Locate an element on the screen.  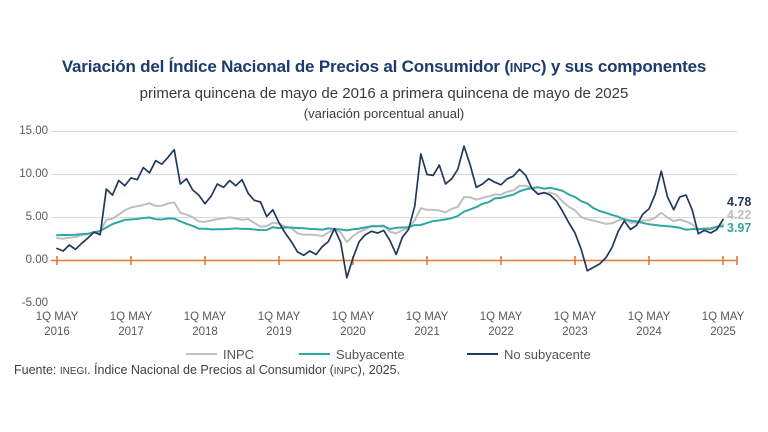
x-tick-label-2019: 1Q MAY 2019 is located at coordinates (279, 324).